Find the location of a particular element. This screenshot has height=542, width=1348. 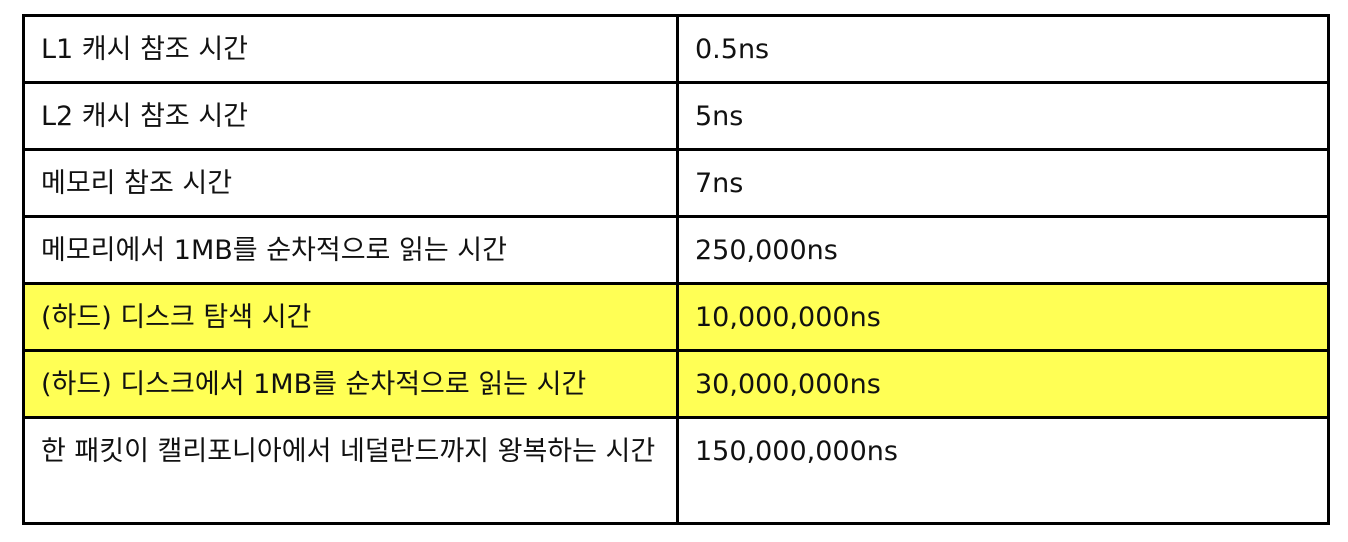

table-row: 메모리 참조 시간 7ns is located at coordinates (676, 183).